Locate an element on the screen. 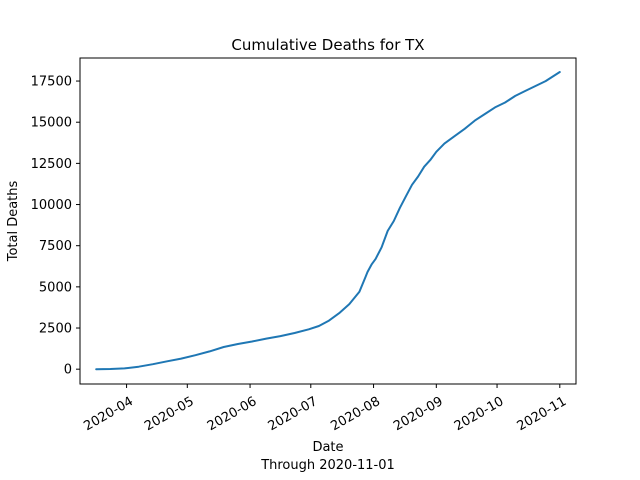 The height and width of the screenshot is (480, 640). y-tick-label: 10000 is located at coordinates (51, 205).